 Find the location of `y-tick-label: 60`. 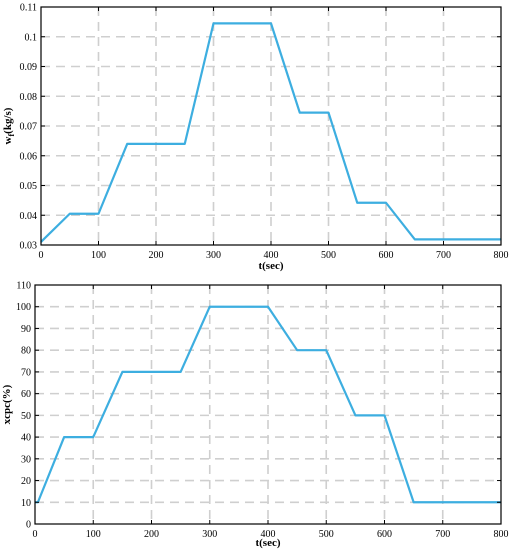

y-tick-label: 60 is located at coordinates (26, 394).